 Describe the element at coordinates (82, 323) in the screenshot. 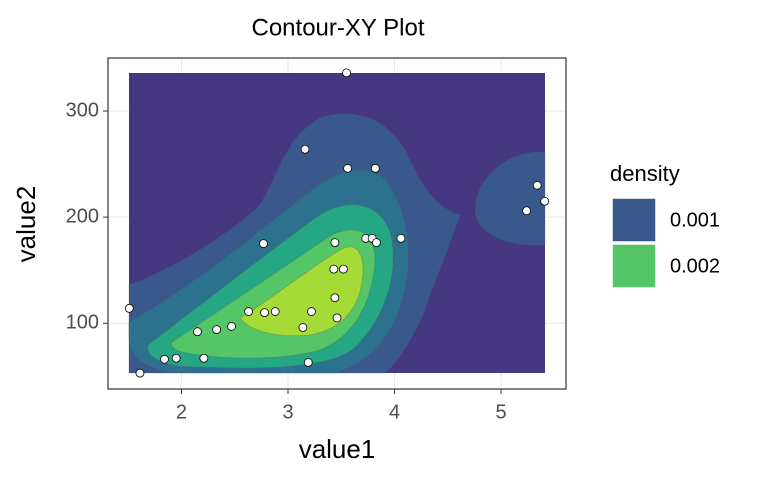

I see `y-tick-label: 100` at that location.